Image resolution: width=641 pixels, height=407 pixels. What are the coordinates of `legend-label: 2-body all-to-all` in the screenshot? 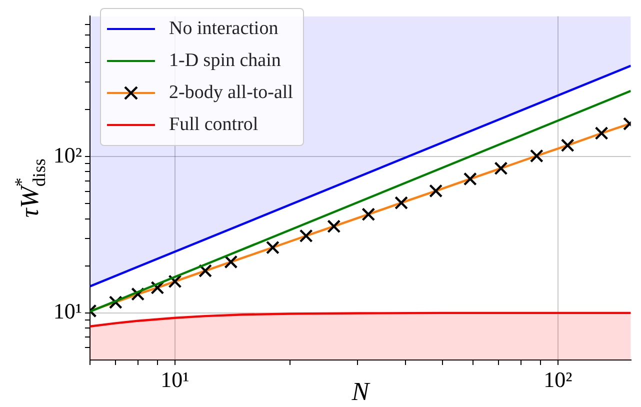 It's located at (231, 93).